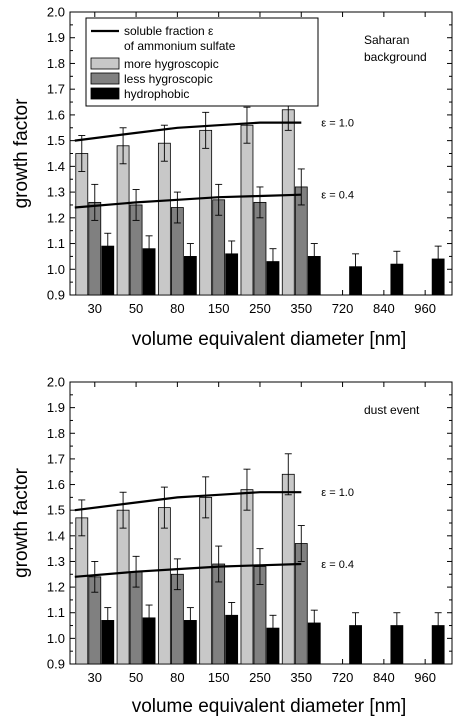  What do you see at coordinates (395, 57) in the screenshot?
I see `annotation-line: background` at bounding box center [395, 57].